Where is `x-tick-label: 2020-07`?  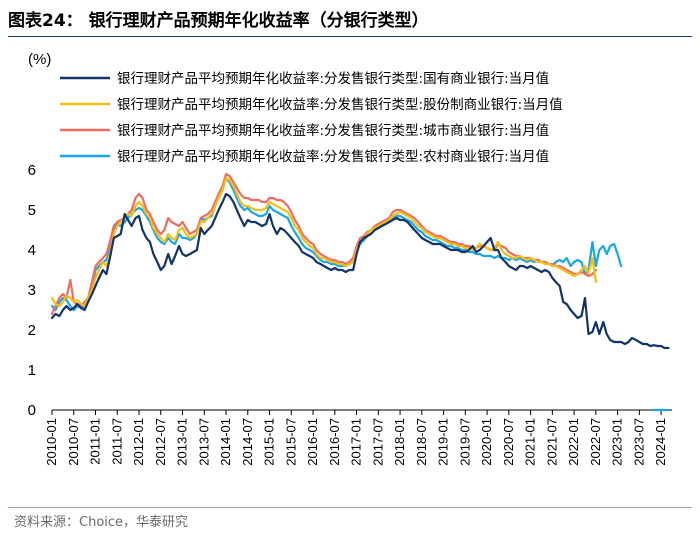 x-tick-label: 2020-07 is located at coordinates (508, 442).